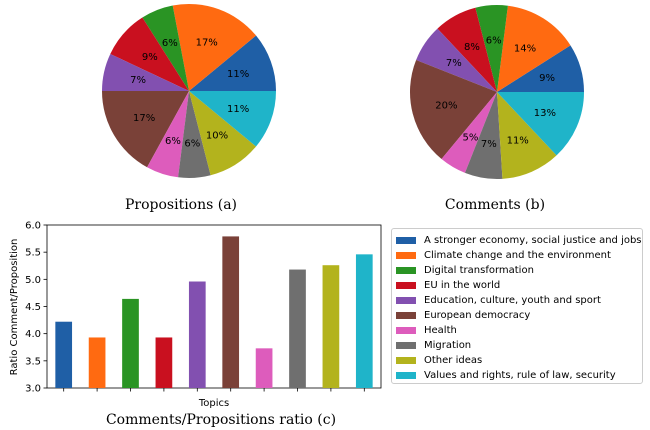 The width and height of the screenshot is (650, 430). What do you see at coordinates (446, 106) in the screenshot?
I see `pie-slice-label: 20%` at bounding box center [446, 106].